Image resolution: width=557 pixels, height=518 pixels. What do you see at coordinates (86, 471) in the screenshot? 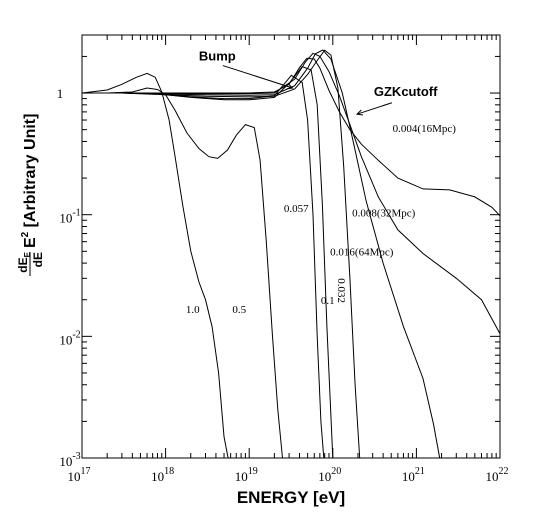
I see `x-tick-label-exp: 17` at bounding box center [86, 471].